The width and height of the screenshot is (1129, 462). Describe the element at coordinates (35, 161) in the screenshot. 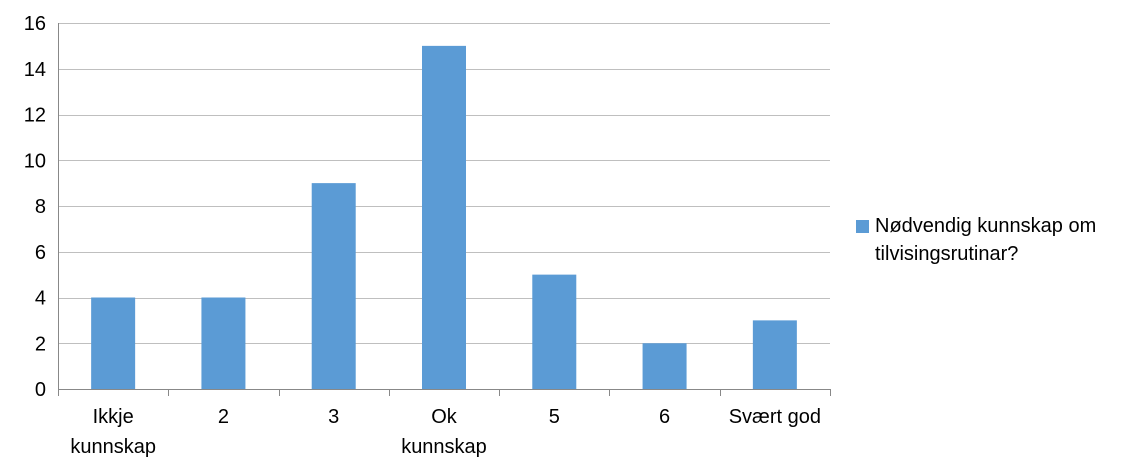

I see `y-tick-label: 10` at that location.